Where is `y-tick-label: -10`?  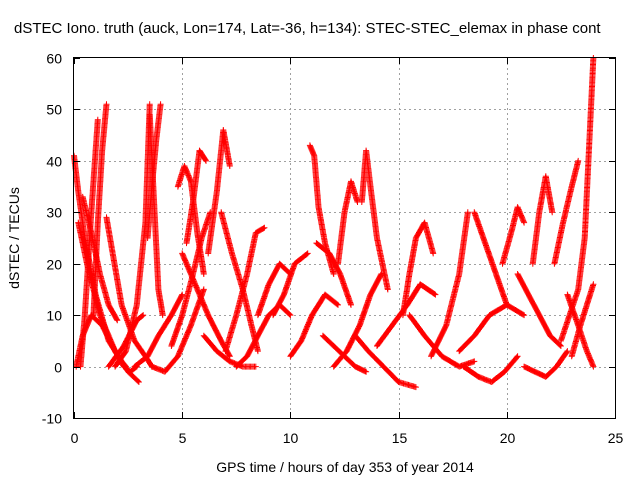 y-tick-label: -10 is located at coordinates (52, 419).